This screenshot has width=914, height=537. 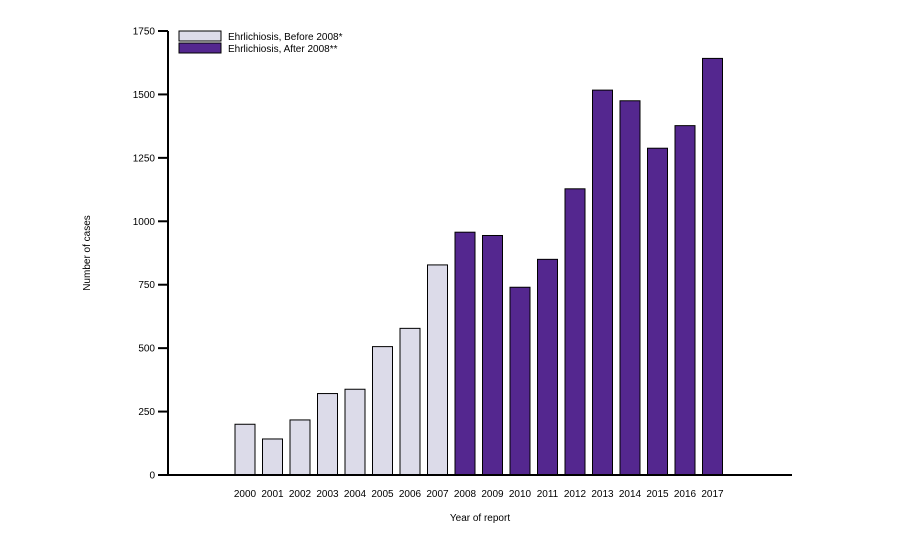 What do you see at coordinates (382, 411) in the screenshot?
I see `bar-2005` at bounding box center [382, 411].